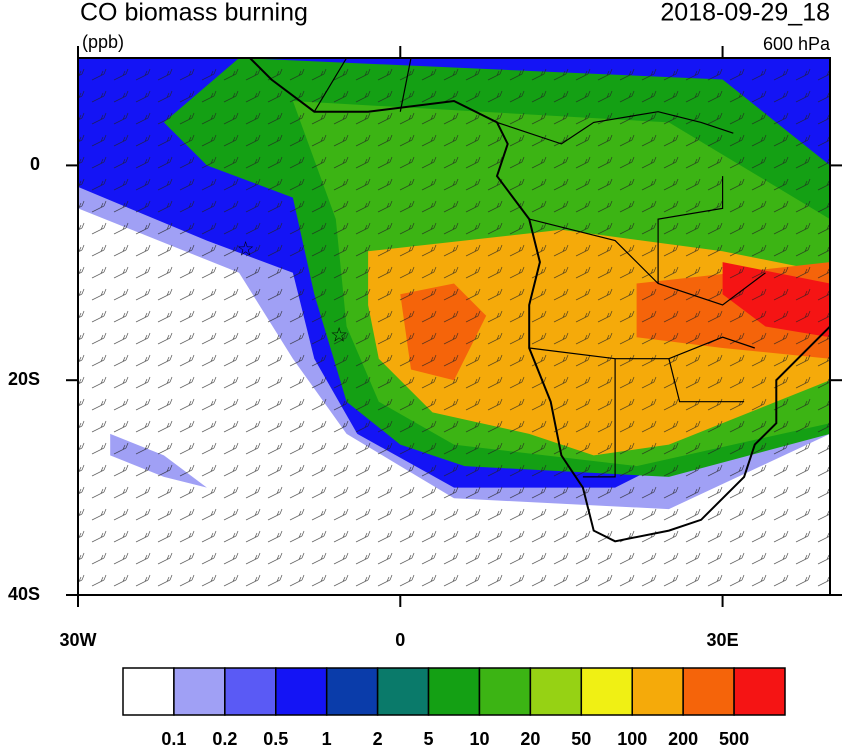 The height and width of the screenshot is (750, 850). I want to click on colorbar-label: 10, so click(479, 739).